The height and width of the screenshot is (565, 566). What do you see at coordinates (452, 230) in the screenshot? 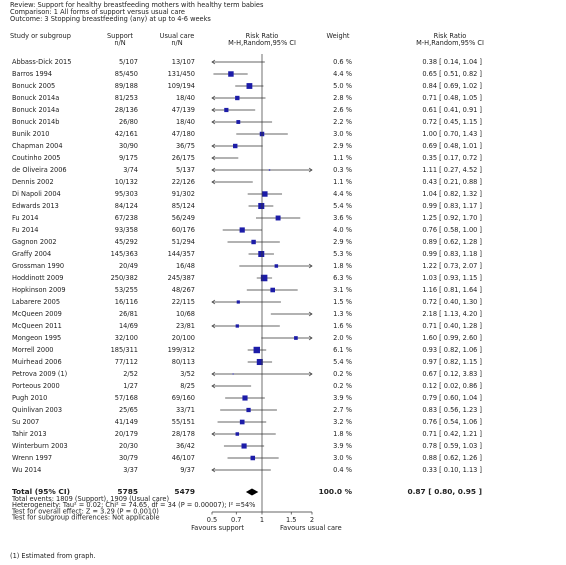
I see `ratio-label: 0.76 [ 0.58, 1.00 ]` at bounding box center [452, 230].